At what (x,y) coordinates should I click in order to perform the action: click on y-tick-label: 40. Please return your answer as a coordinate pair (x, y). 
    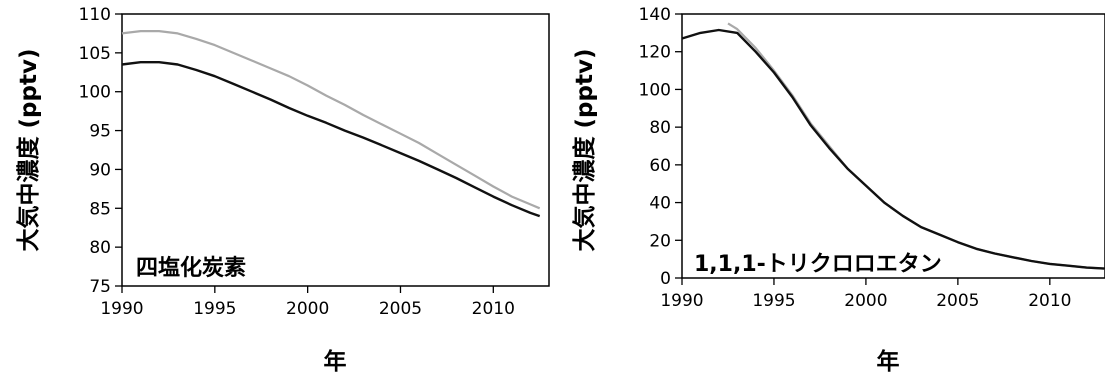
    Looking at the image, I should click on (660, 204).